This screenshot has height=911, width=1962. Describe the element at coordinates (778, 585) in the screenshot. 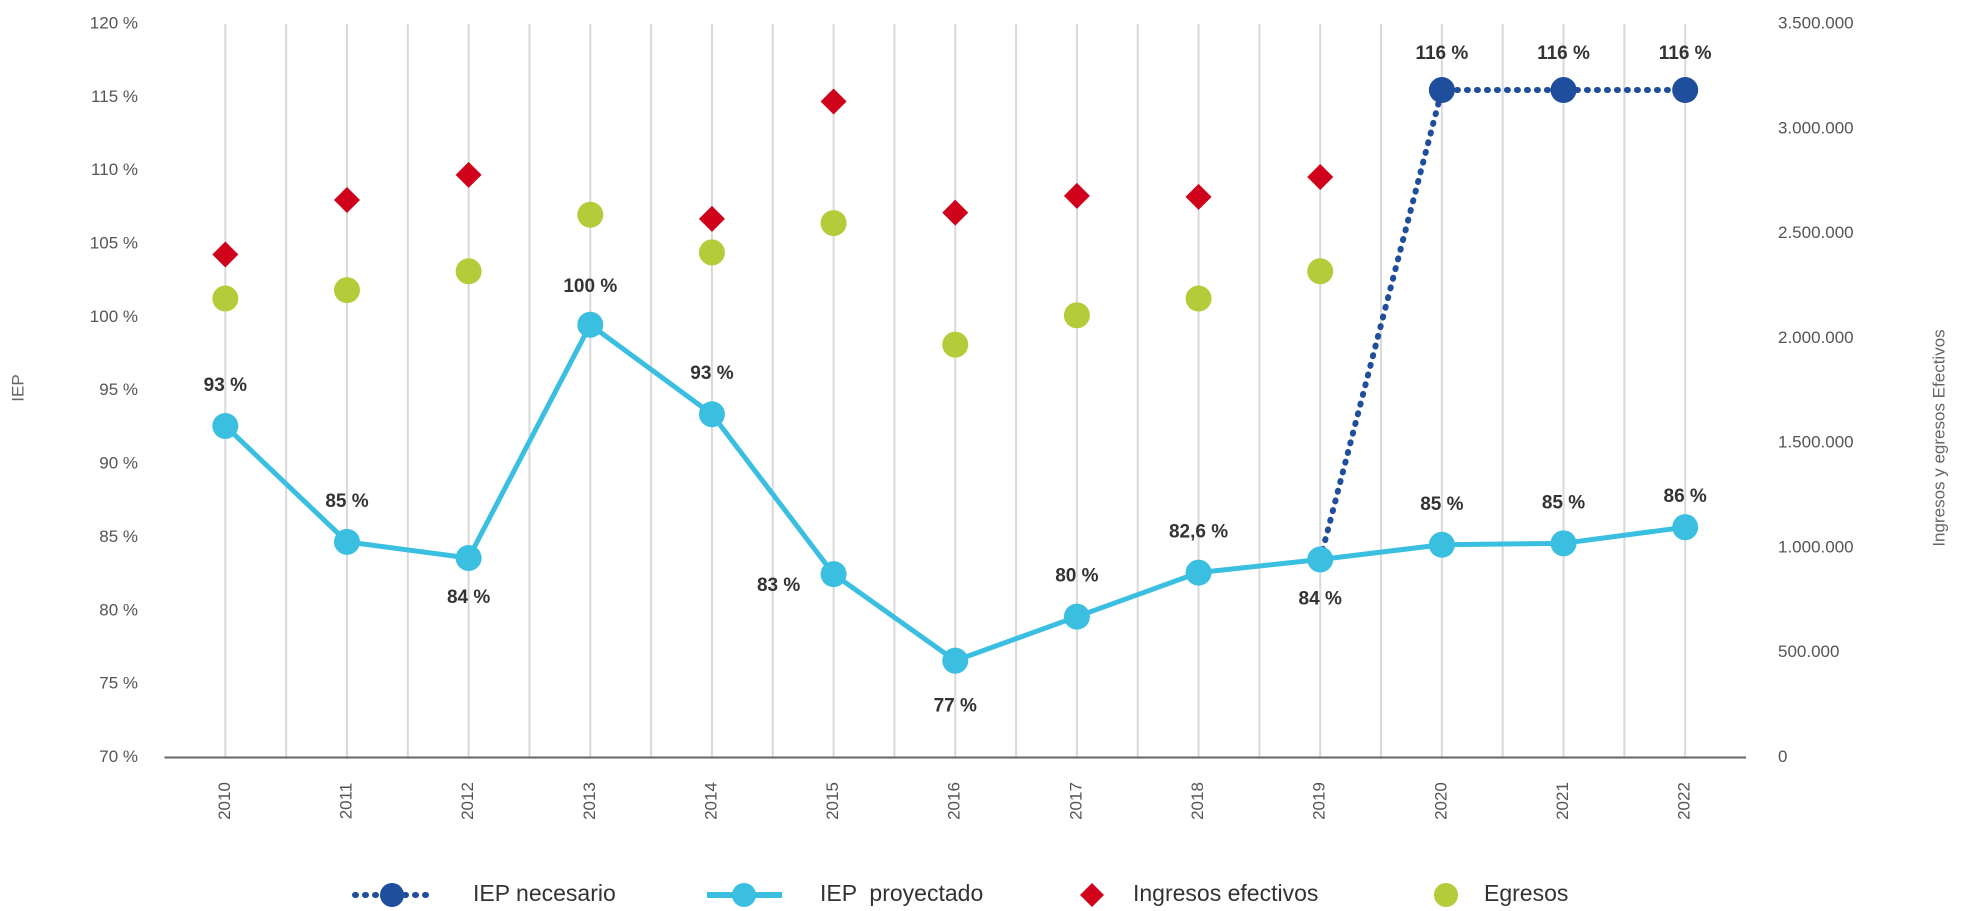

I see `data-label: 83 %` at that location.